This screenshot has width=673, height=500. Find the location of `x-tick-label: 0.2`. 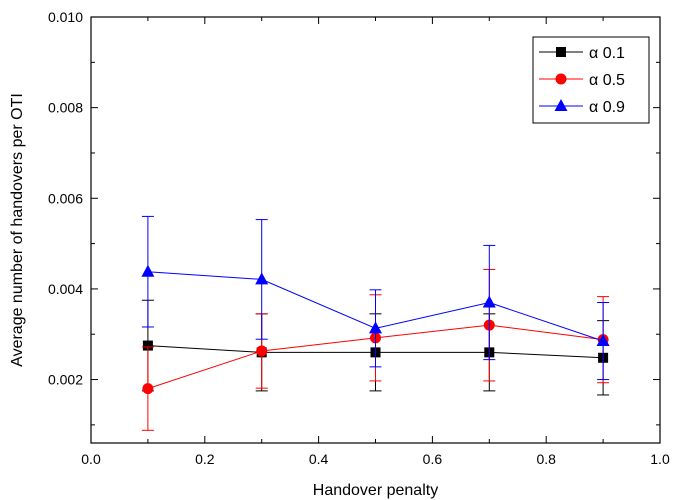

x-tick-label: 0.2 is located at coordinates (205, 459).